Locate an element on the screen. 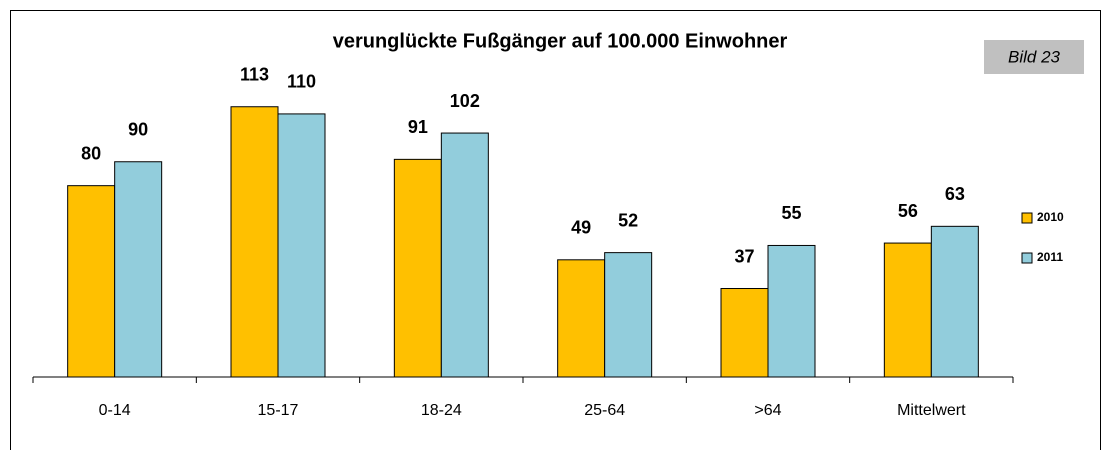 The image size is (1113, 455). x-tick-label: 0-14 is located at coordinates (115, 410).